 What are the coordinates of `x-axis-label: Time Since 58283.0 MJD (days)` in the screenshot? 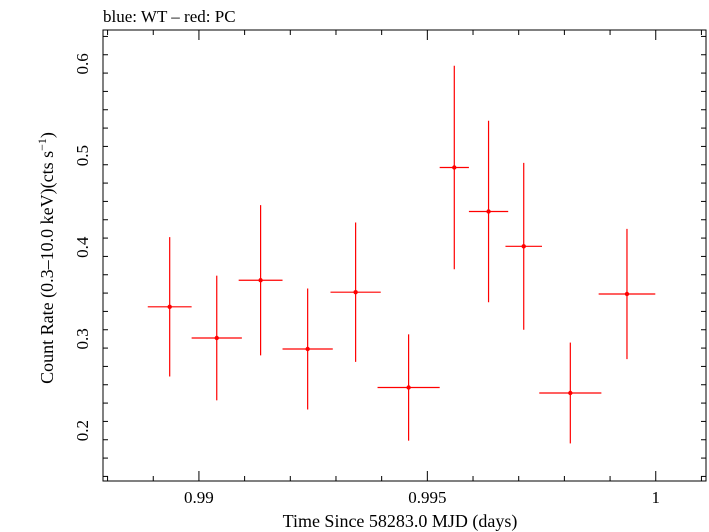 It's located at (400, 521).